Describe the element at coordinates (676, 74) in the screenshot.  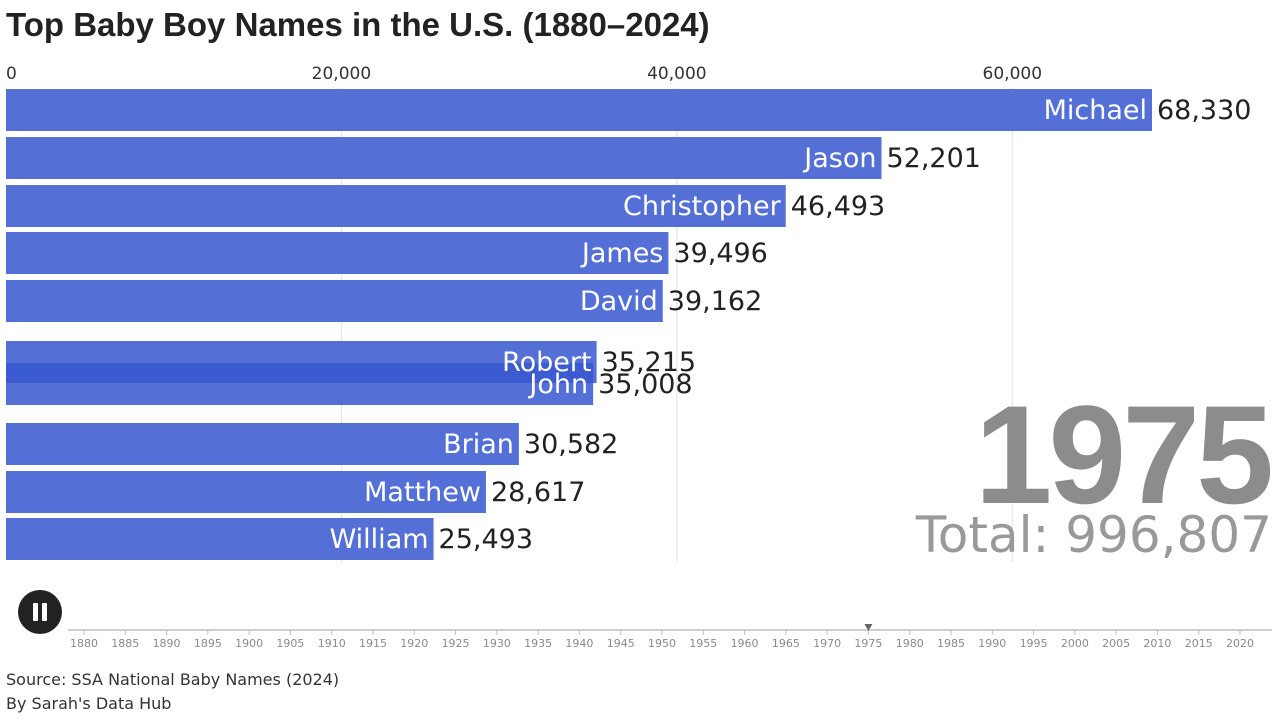
I see `x-tick-label: 40,000` at that location.